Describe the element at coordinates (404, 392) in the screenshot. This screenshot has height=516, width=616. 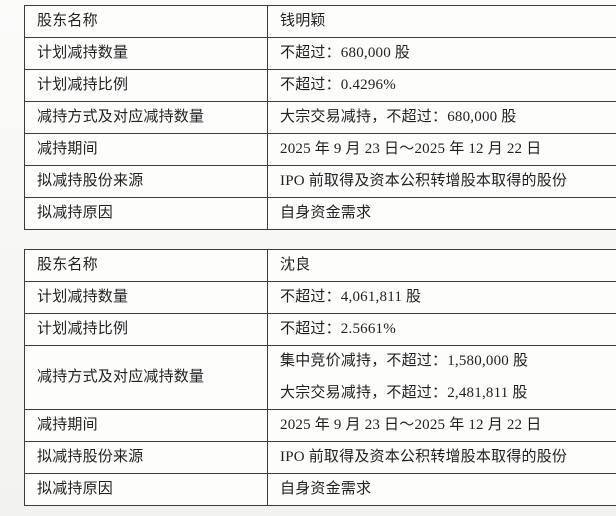
I see `row-value-line: 大宗交易减持，不超过：2,481,811 股` at that location.